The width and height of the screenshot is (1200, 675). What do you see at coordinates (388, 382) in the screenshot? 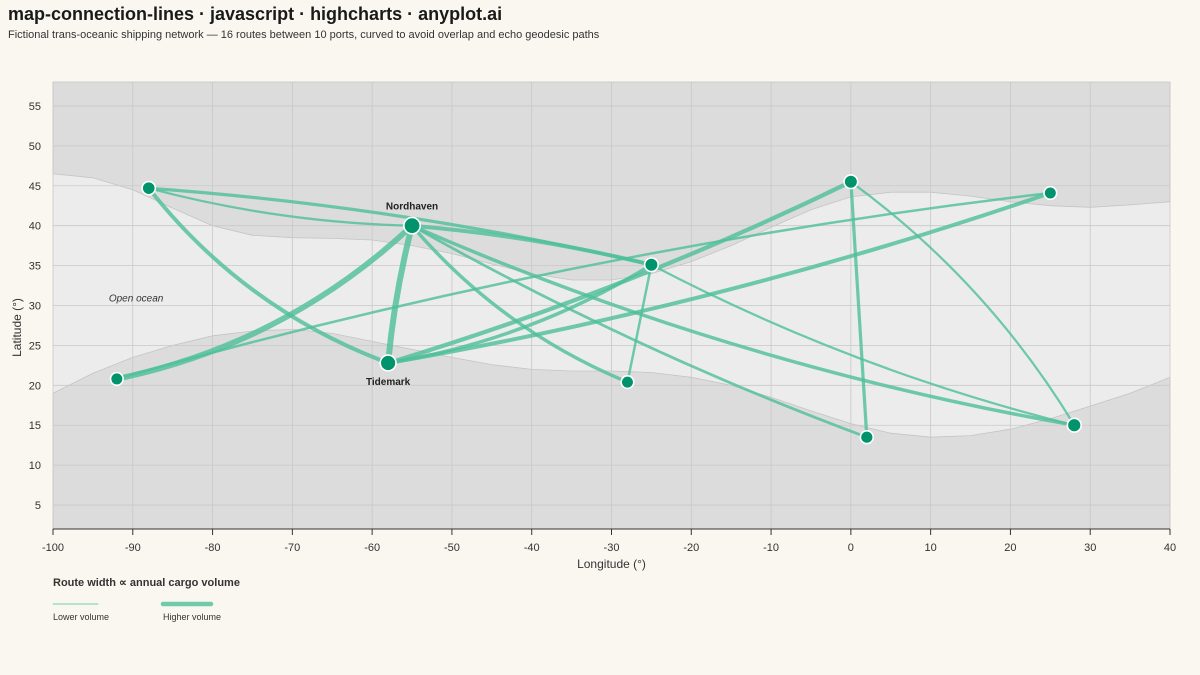
I see `port-label: Tidemark` at bounding box center [388, 382].